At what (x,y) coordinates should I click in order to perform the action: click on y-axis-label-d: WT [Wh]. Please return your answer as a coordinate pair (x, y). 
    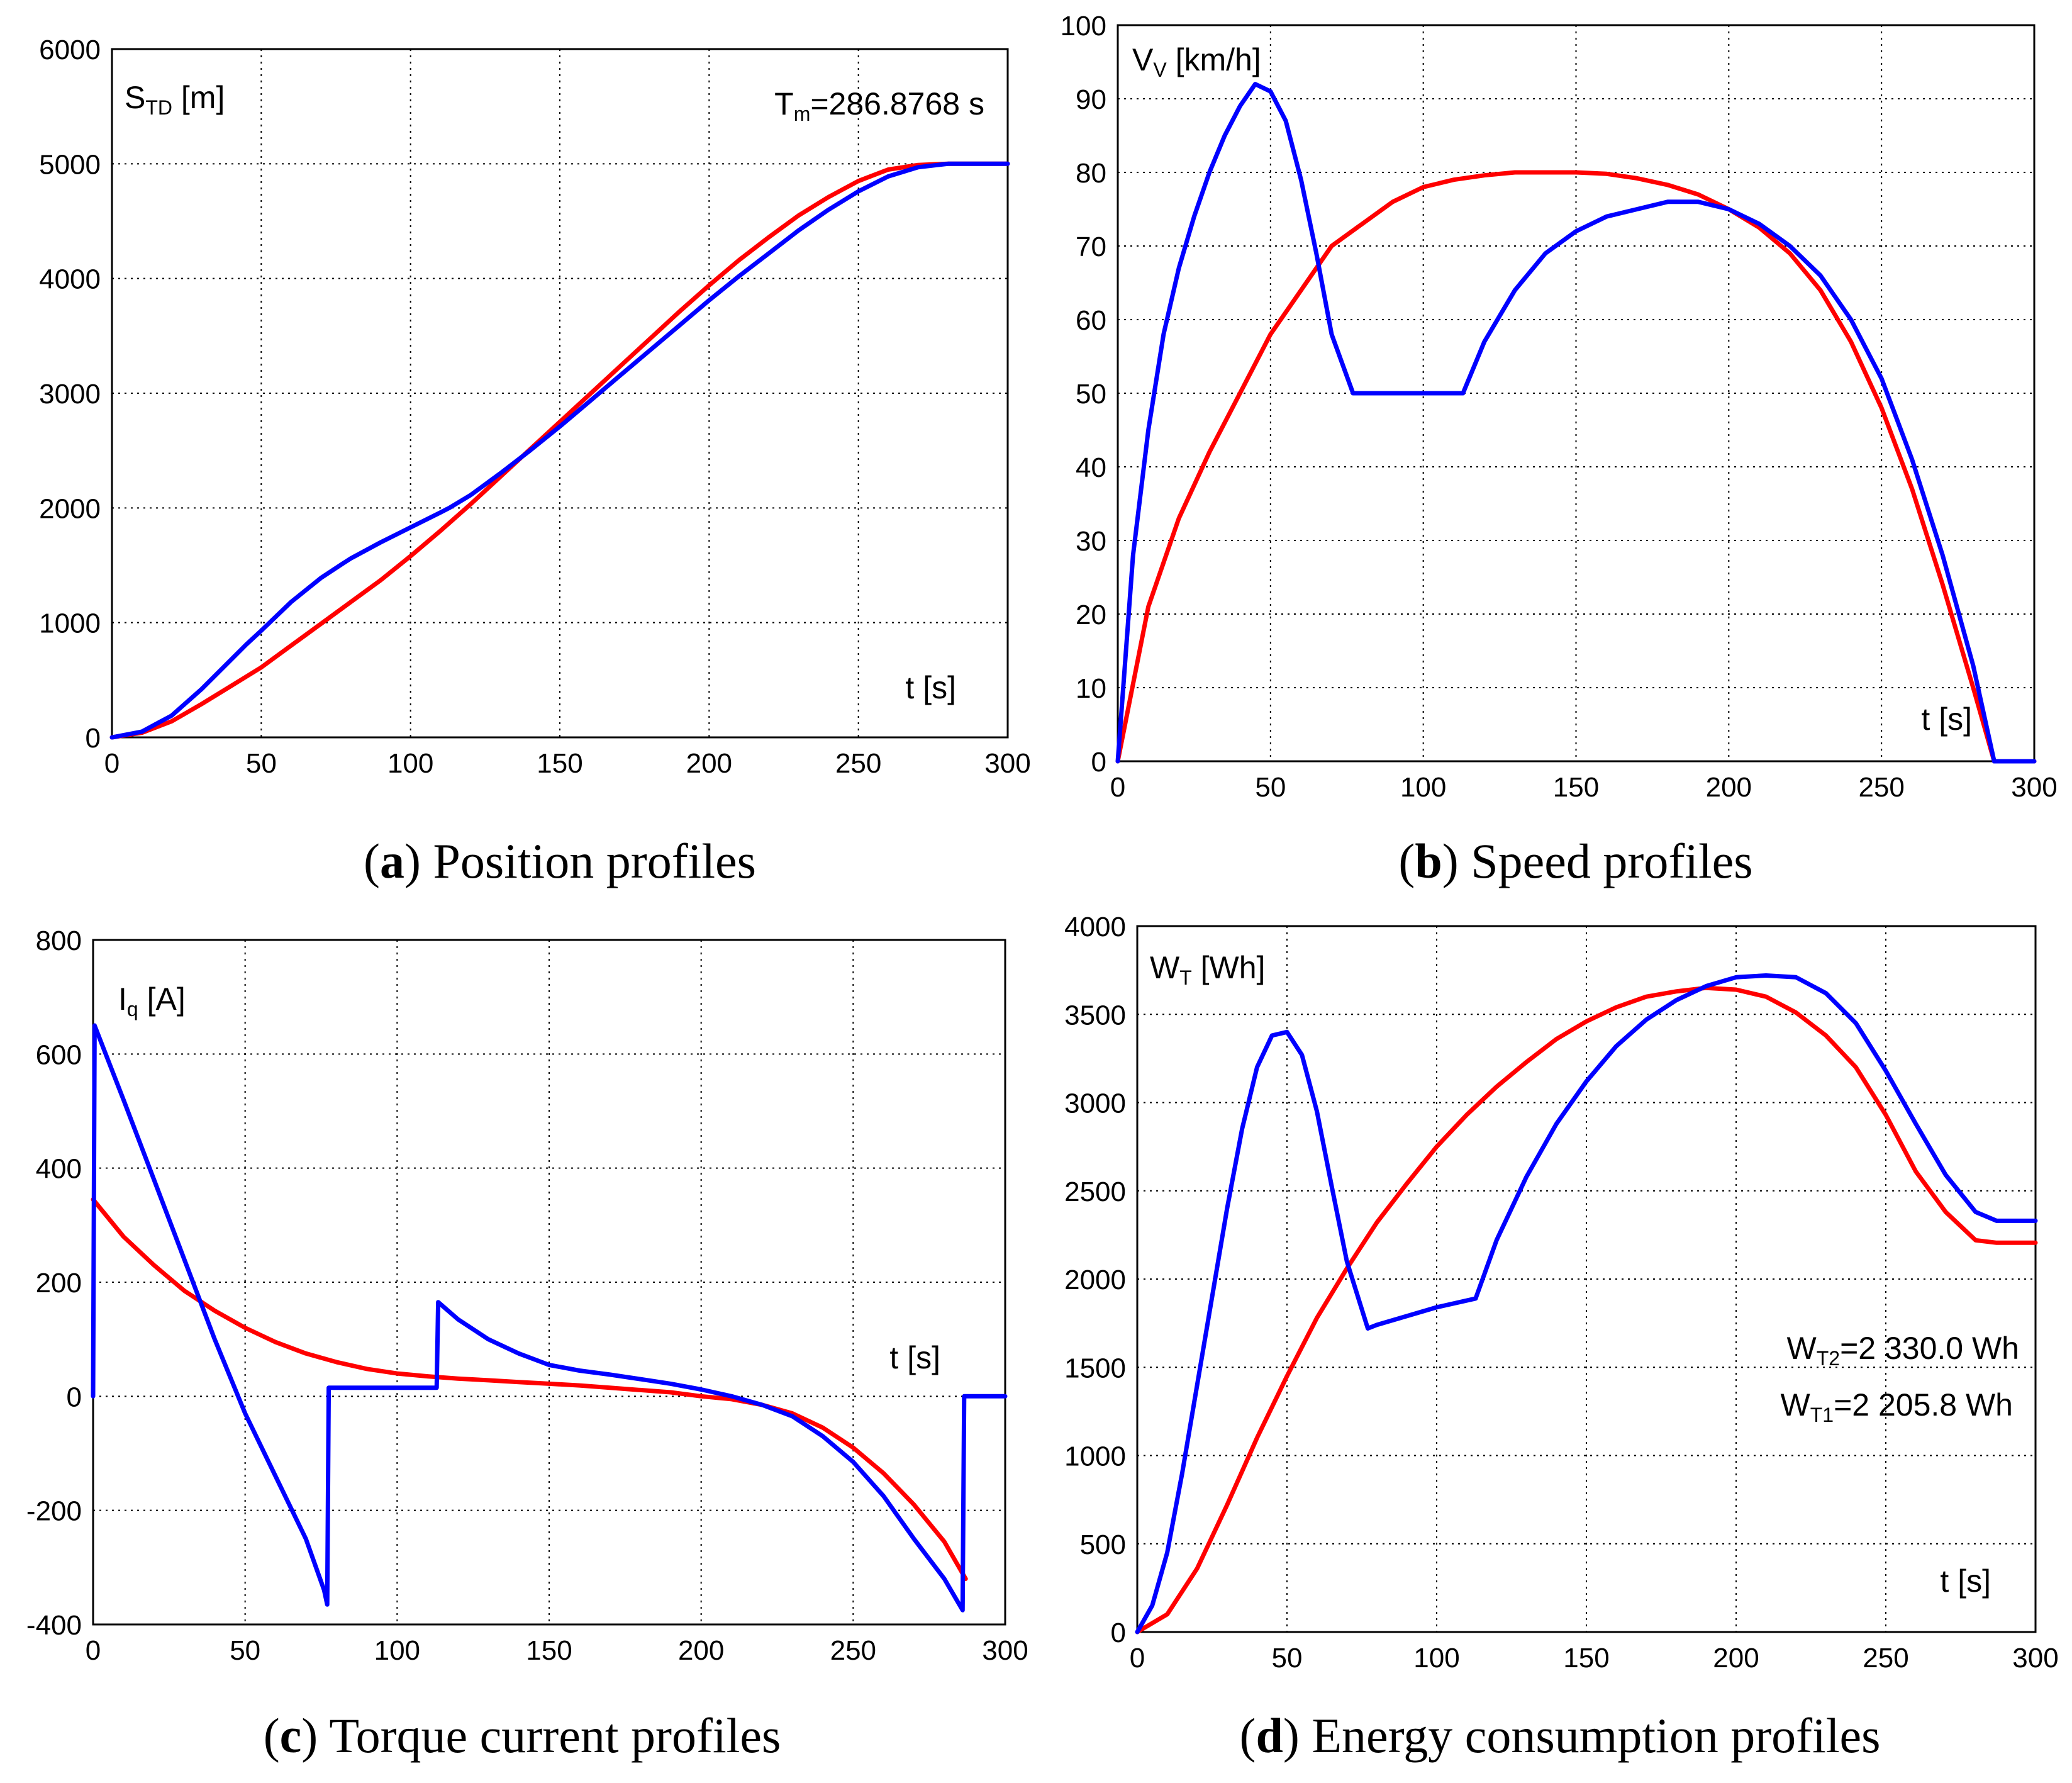
    Looking at the image, I should click on (1207, 969).